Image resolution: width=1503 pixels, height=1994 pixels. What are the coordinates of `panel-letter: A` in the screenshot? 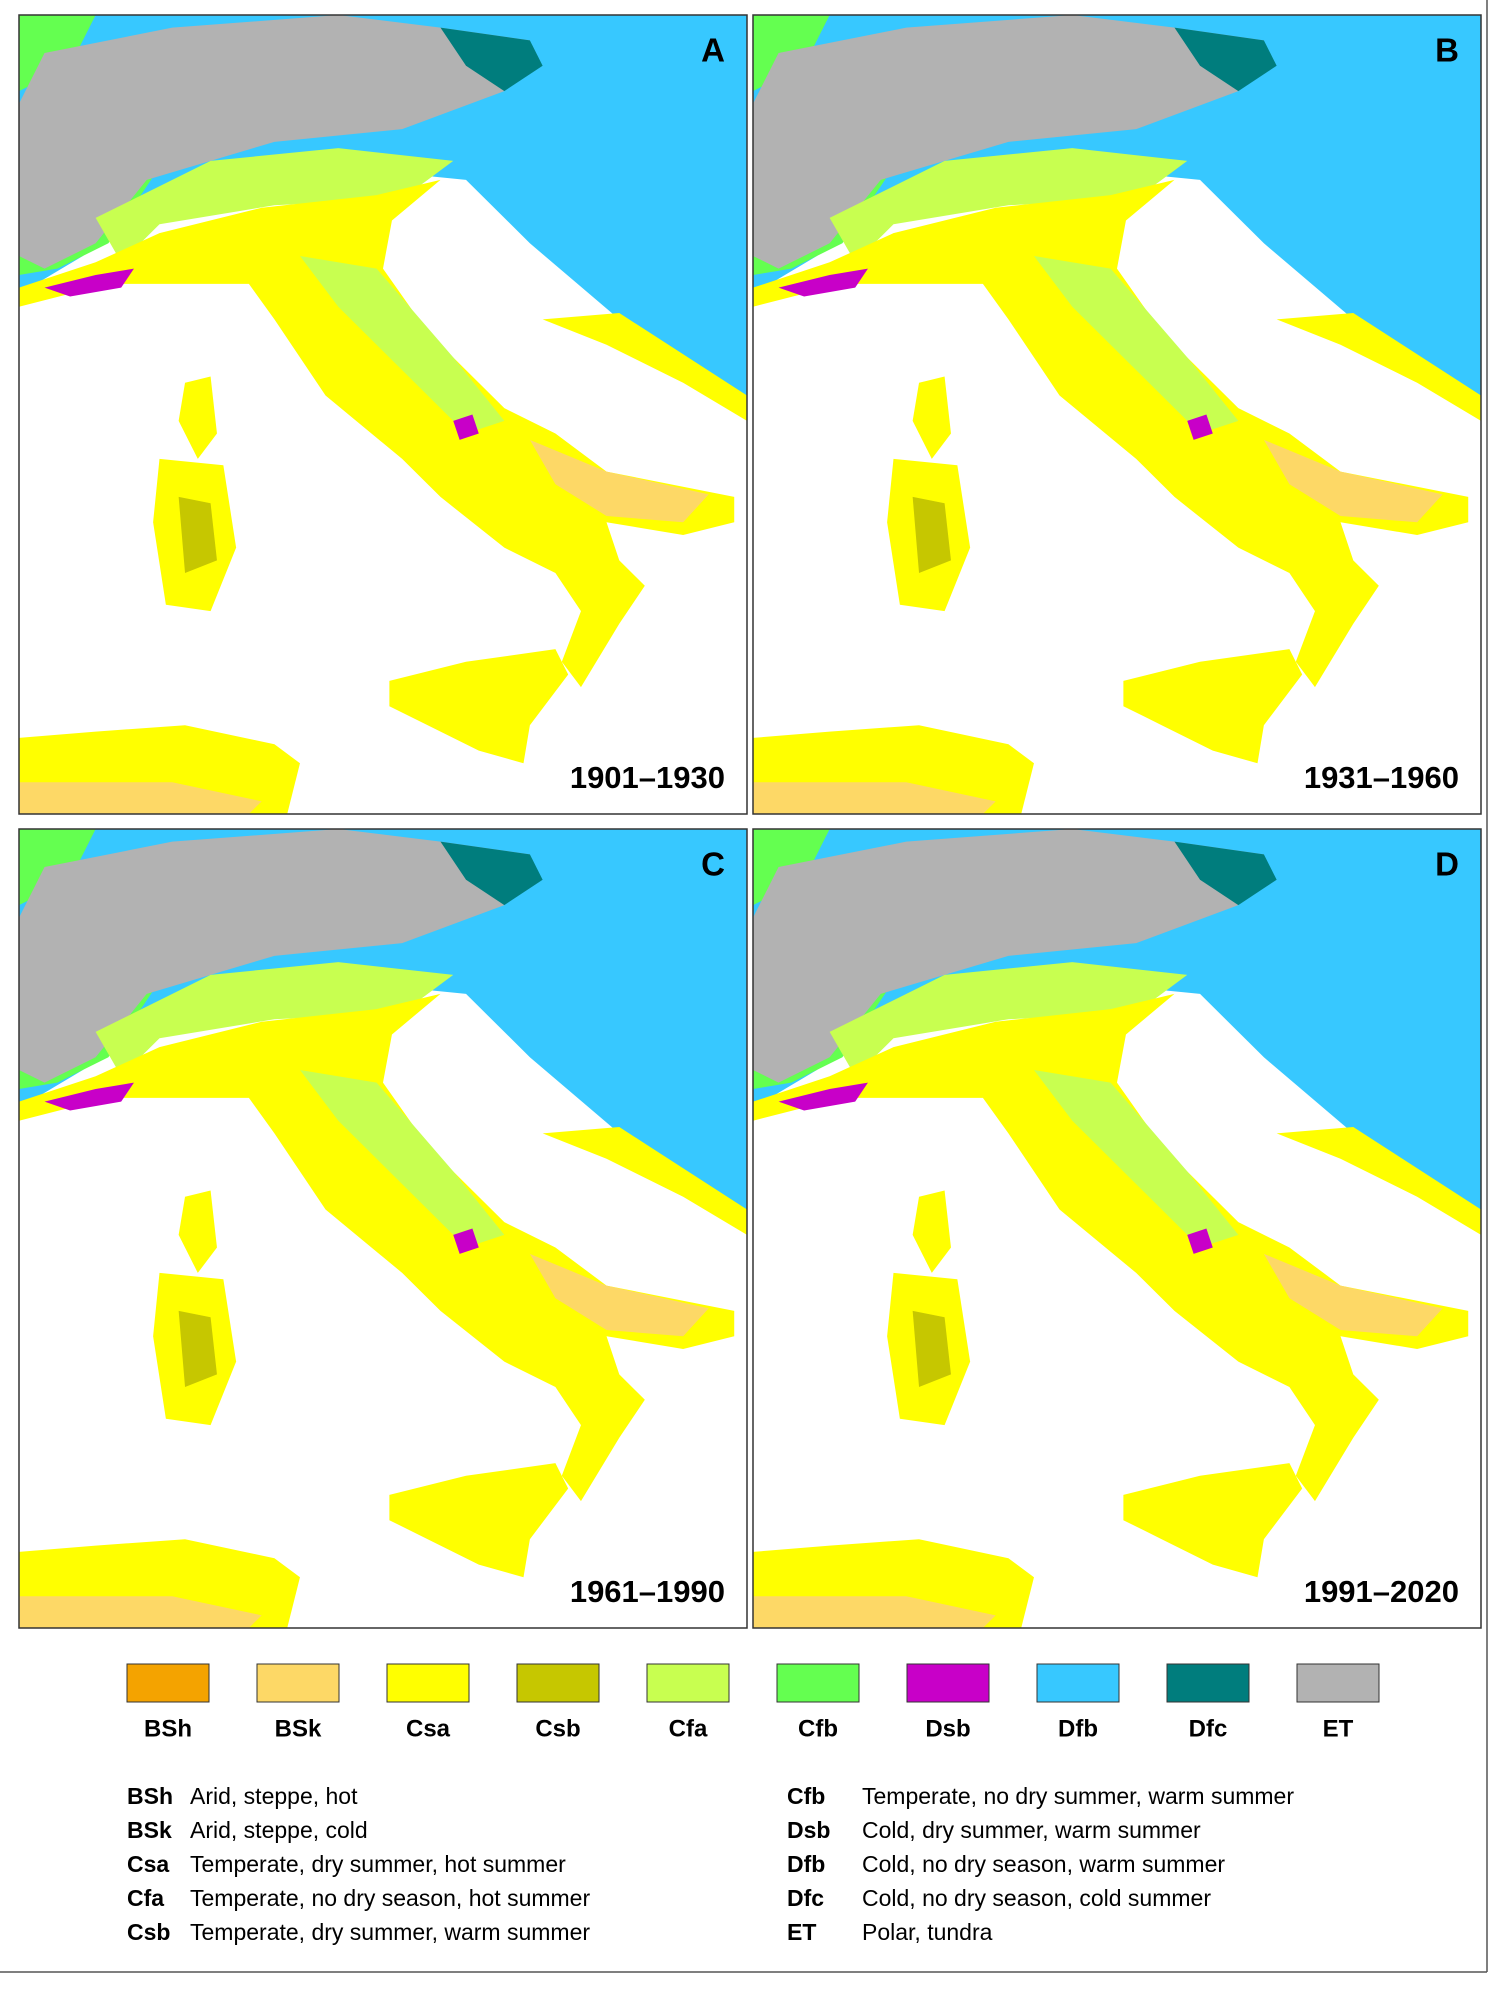 It's located at (713, 50).